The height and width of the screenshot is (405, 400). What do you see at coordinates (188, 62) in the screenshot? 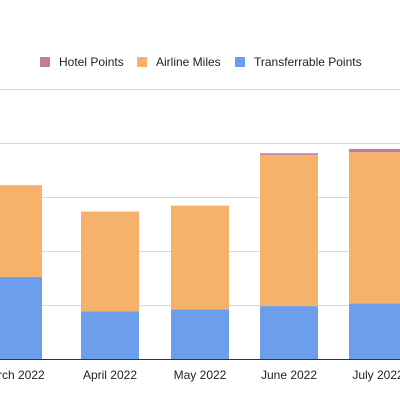
I see `legend-label: Airline Miles` at bounding box center [188, 62].